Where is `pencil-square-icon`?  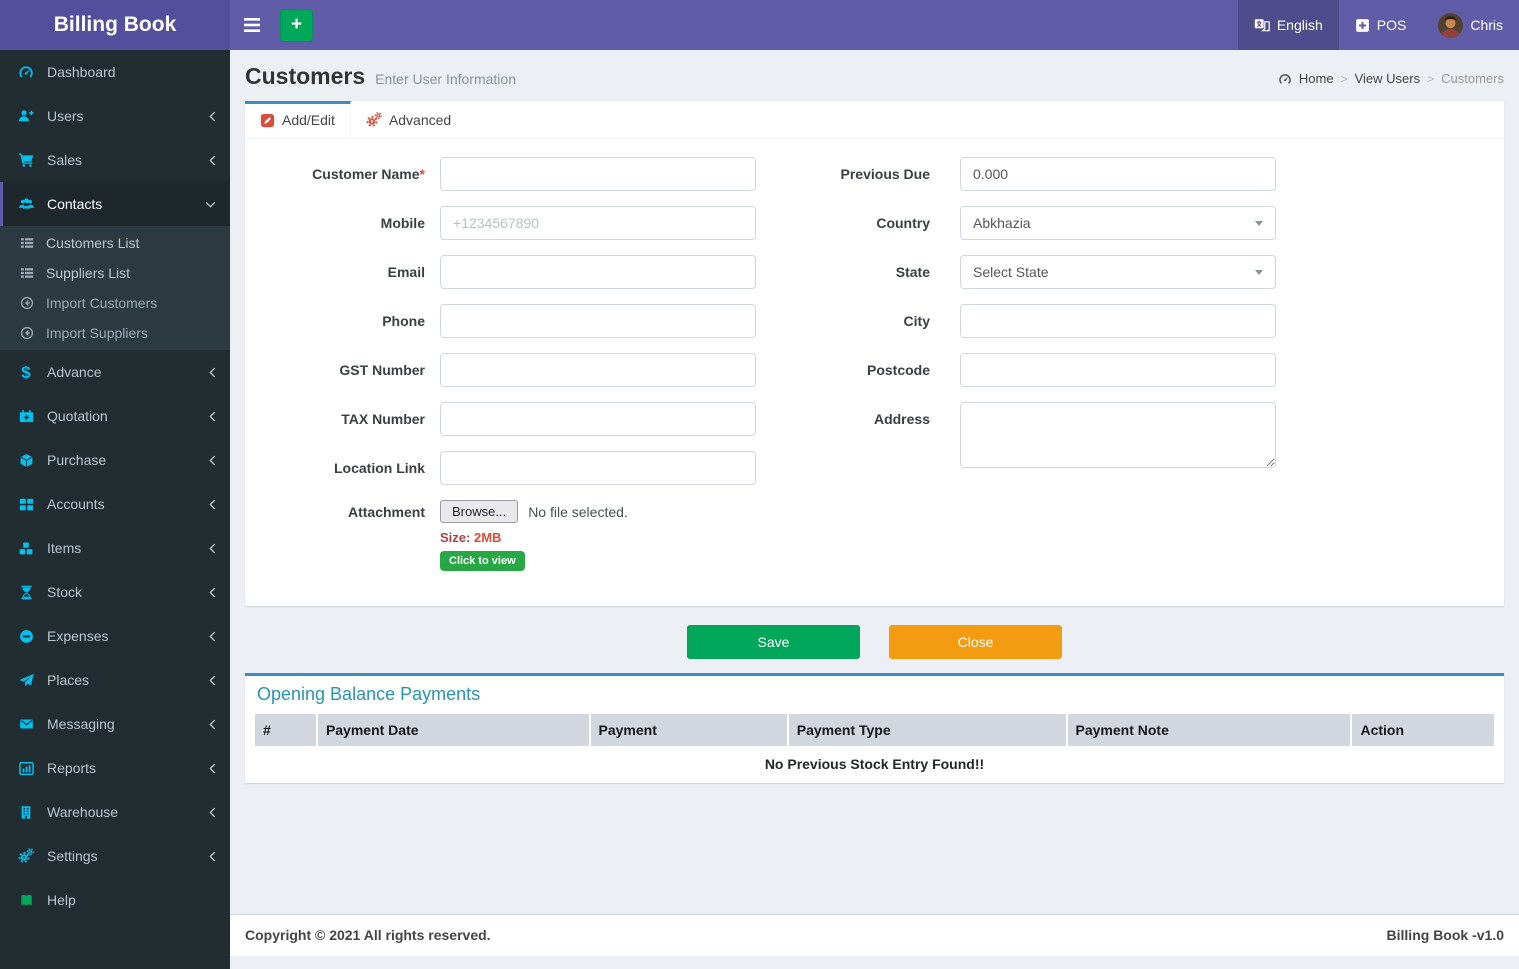
pencil-square-icon is located at coordinates (267, 120).